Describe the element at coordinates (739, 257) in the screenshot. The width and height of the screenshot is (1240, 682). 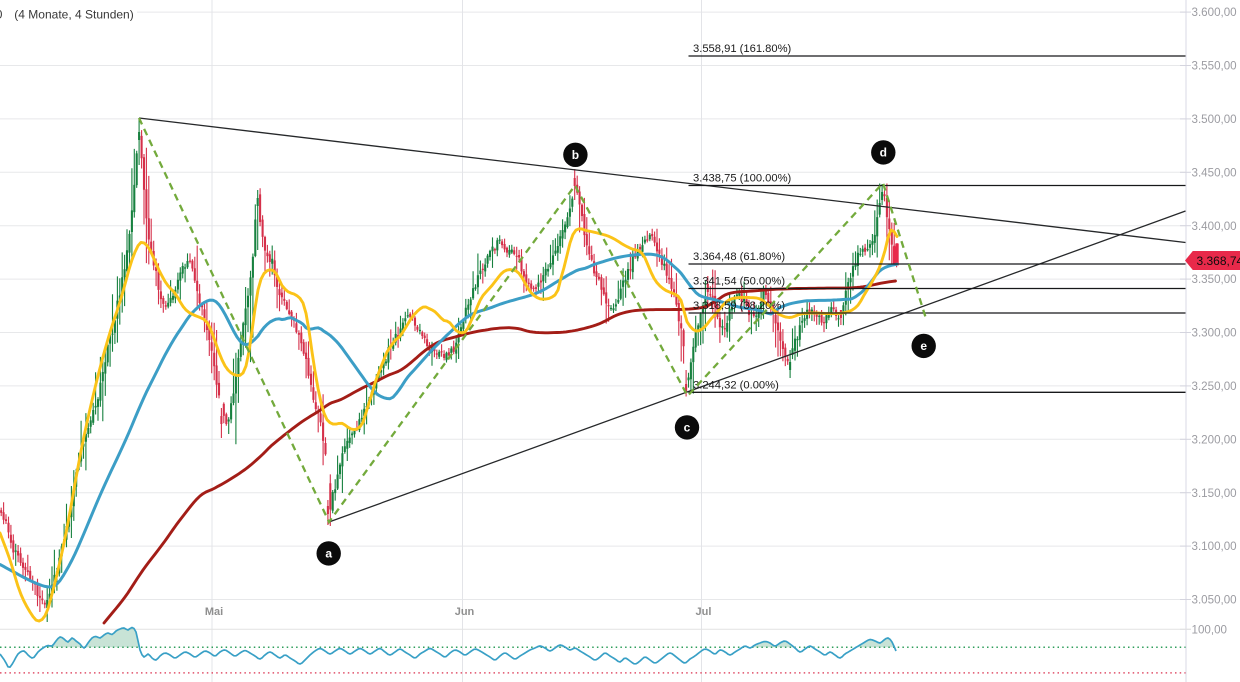
I see `svg-text: 3.364,48 (61.80%)` at that location.